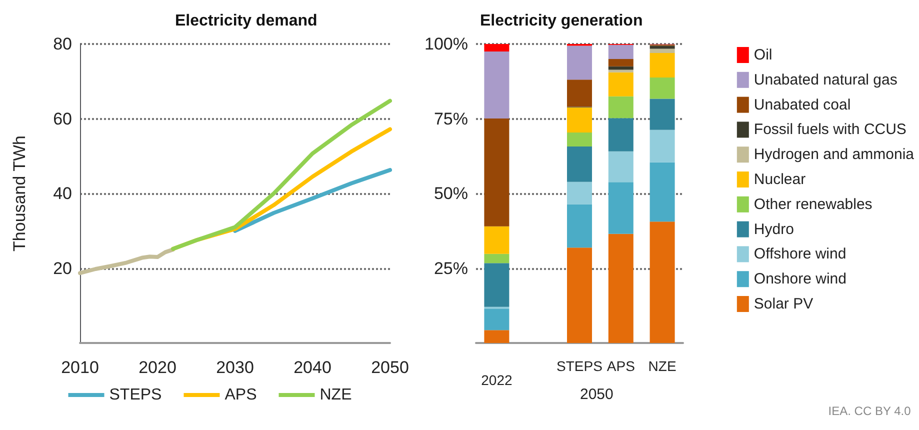 The height and width of the screenshot is (430, 919). Describe the element at coordinates (446, 44) in the screenshot. I see `y-tick-label: 100%` at that location.